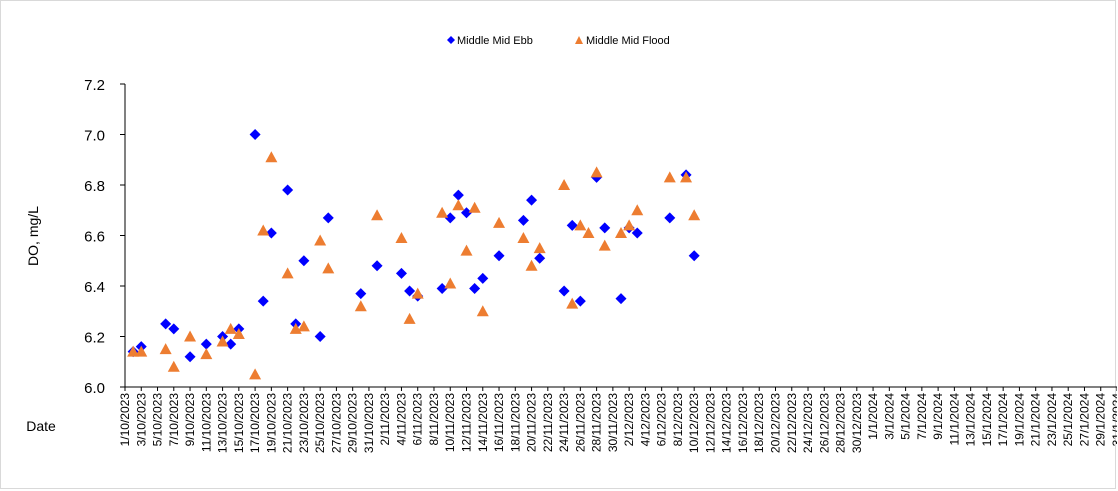 The height and width of the screenshot is (491, 1118). What do you see at coordinates (628, 41) in the screenshot?
I see `legend-label-flood: Middle Mid Flood` at bounding box center [628, 41].